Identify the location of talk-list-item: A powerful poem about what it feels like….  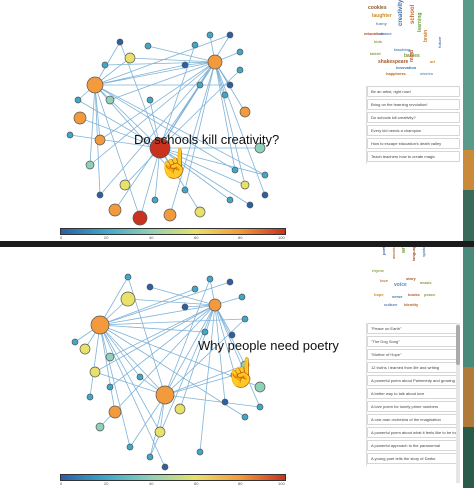
(413, 432).